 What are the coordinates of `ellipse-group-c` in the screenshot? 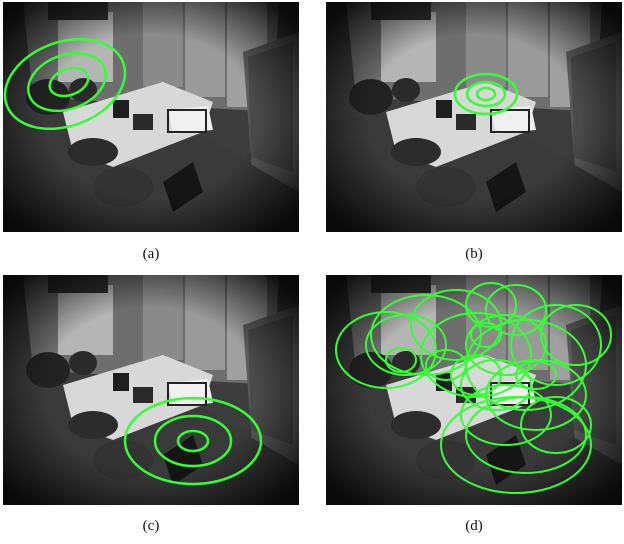 It's located at (193, 441).